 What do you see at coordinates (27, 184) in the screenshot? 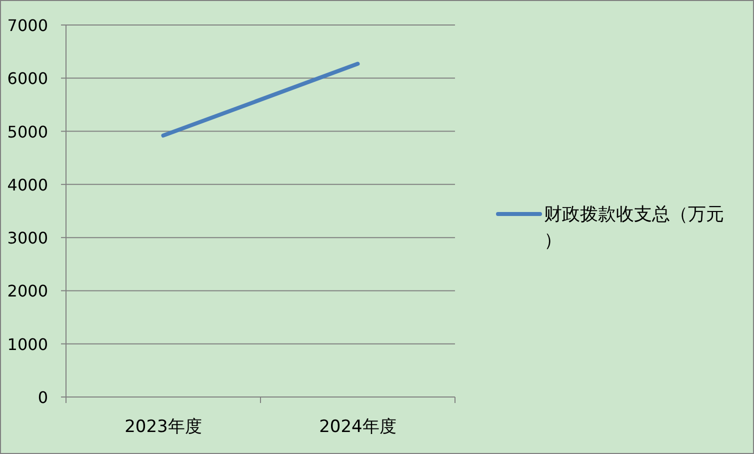
I see `y-tick-label: 4000` at bounding box center [27, 184].